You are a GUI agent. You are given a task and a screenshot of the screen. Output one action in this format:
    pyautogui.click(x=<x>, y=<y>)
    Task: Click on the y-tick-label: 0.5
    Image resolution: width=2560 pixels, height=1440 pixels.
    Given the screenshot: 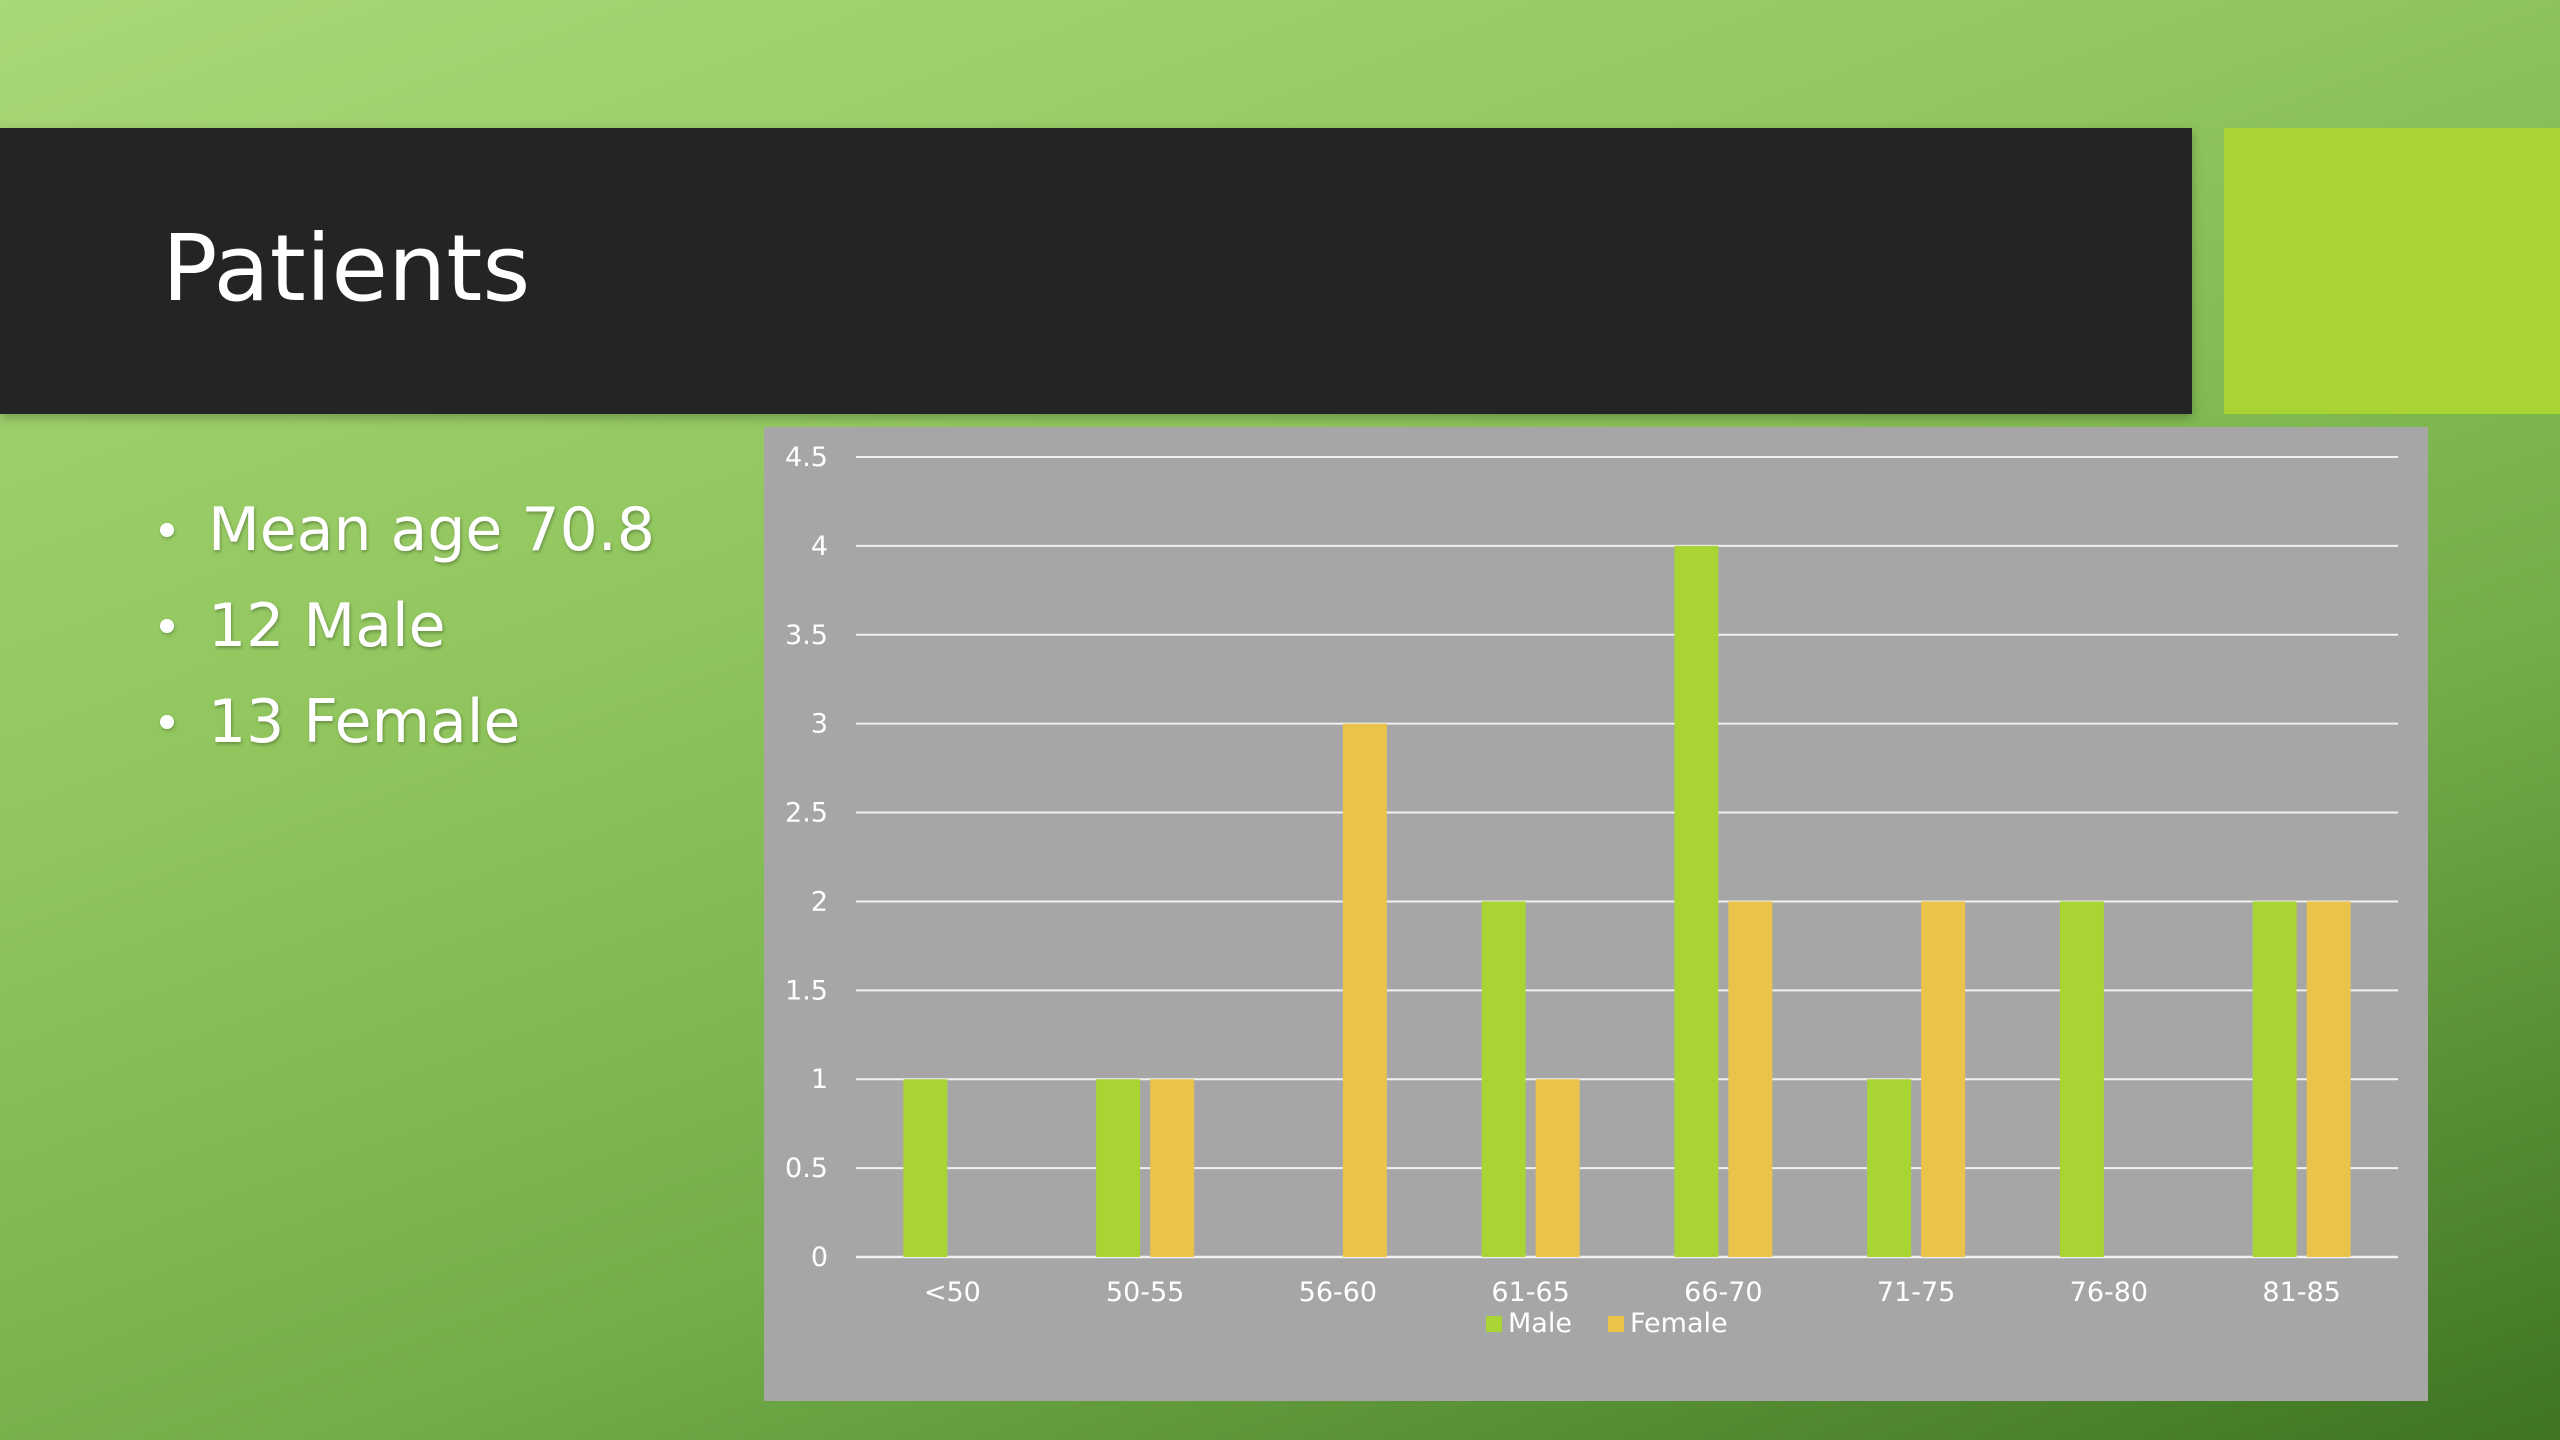 What is the action you would take?
    pyautogui.click(x=806, y=1168)
    